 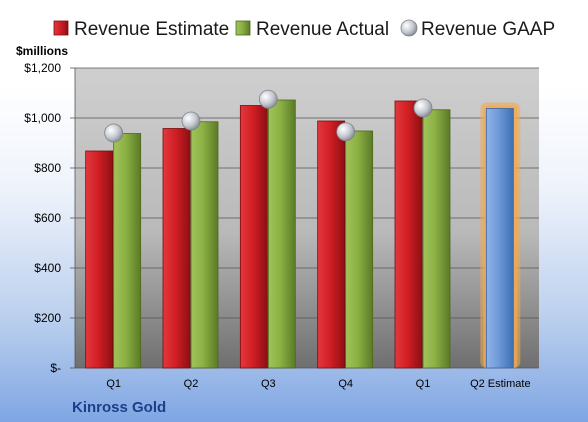 What do you see at coordinates (243, 28) in the screenshot?
I see `legend-swatch-revenue-actual` at bounding box center [243, 28].